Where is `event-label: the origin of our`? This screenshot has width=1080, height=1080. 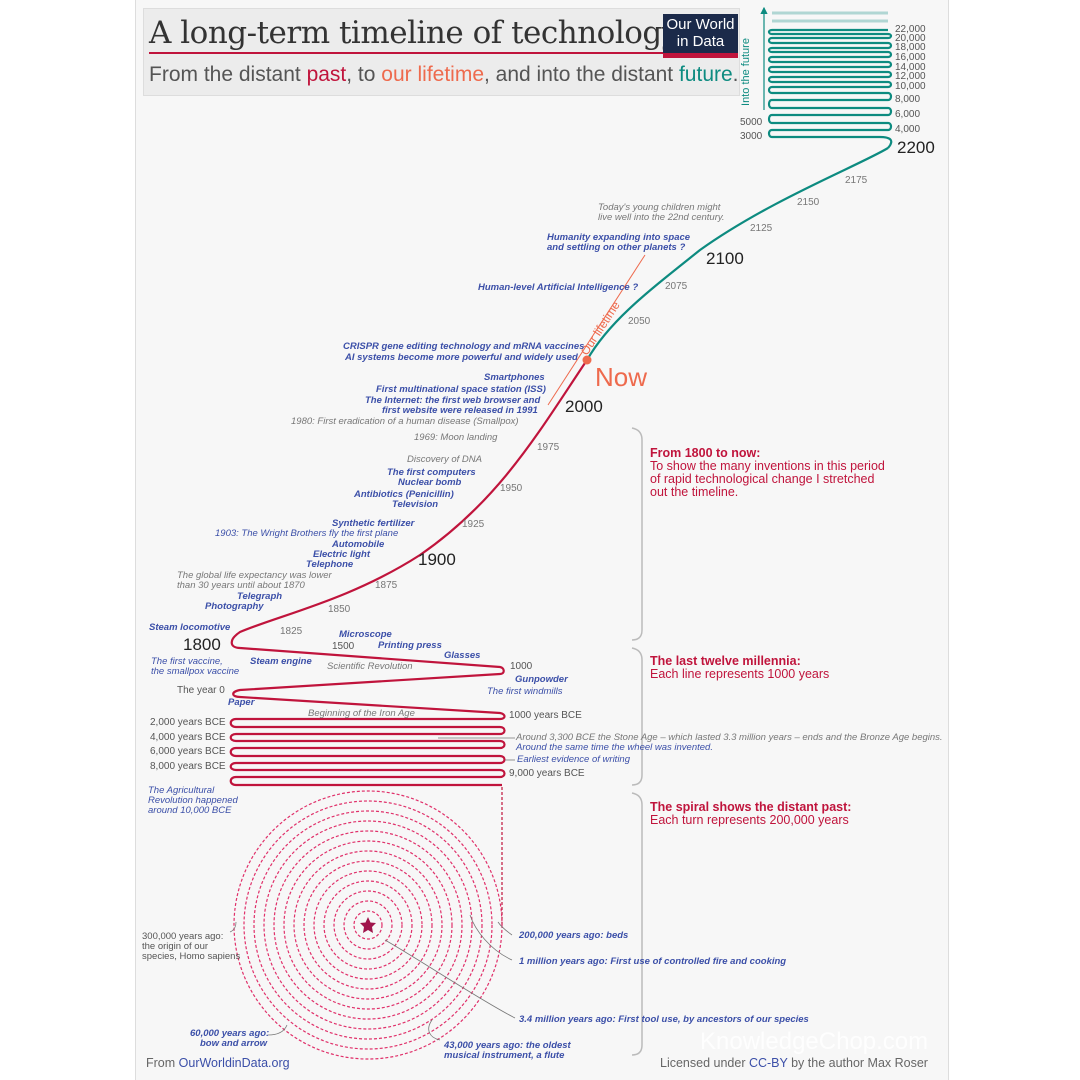
event-label: the origin of our is located at coordinates (175, 946).